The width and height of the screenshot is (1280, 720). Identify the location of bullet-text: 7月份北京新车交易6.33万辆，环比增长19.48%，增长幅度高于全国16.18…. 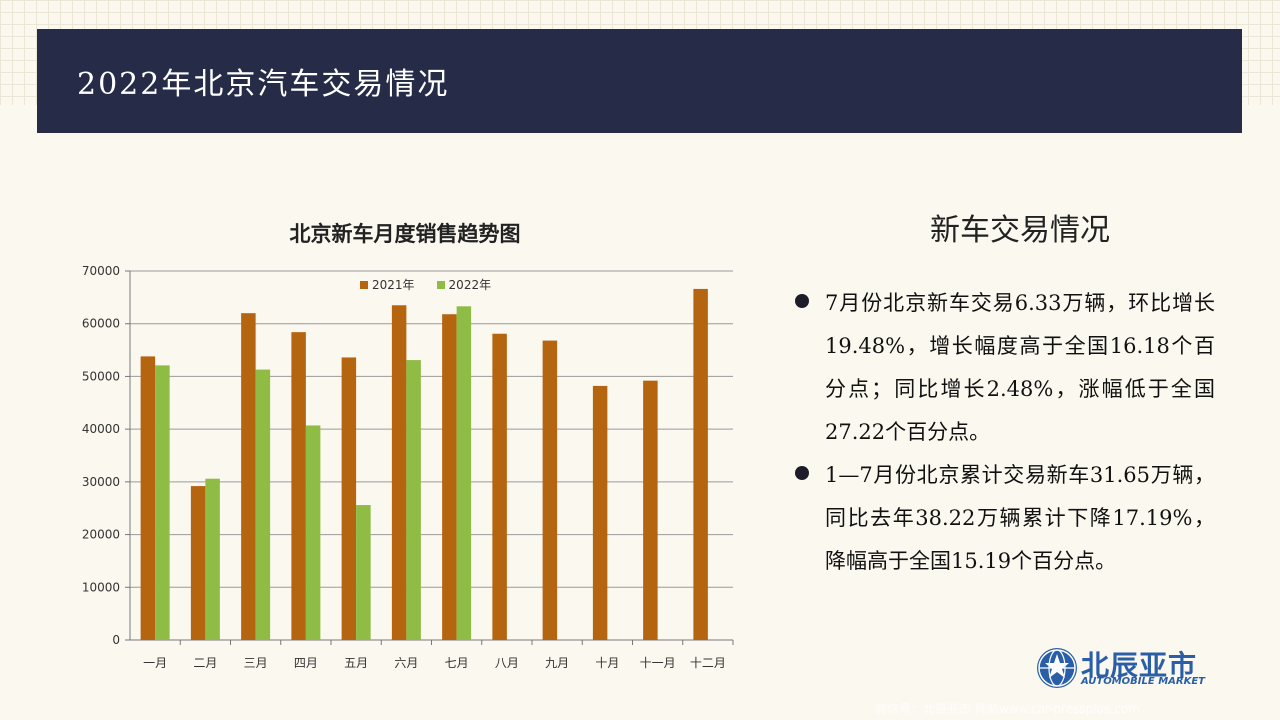
(1020, 367).